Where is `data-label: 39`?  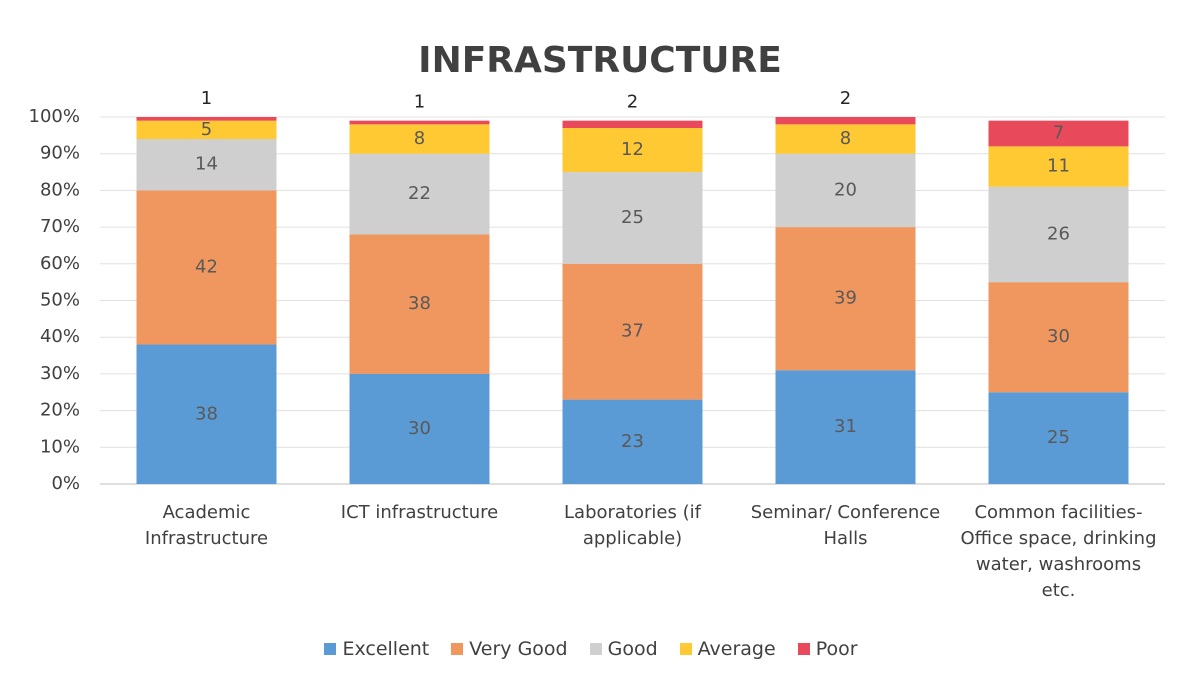 data-label: 39 is located at coordinates (845, 298).